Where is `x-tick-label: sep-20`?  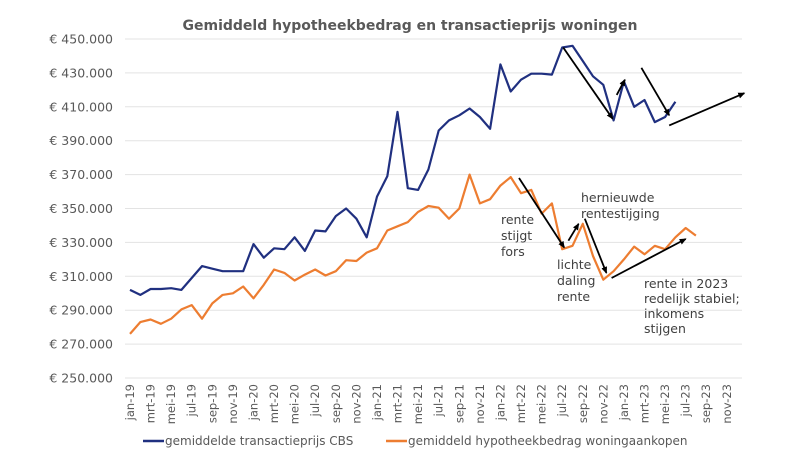
x-tick-label: sep-20 is located at coordinates (336, 403).